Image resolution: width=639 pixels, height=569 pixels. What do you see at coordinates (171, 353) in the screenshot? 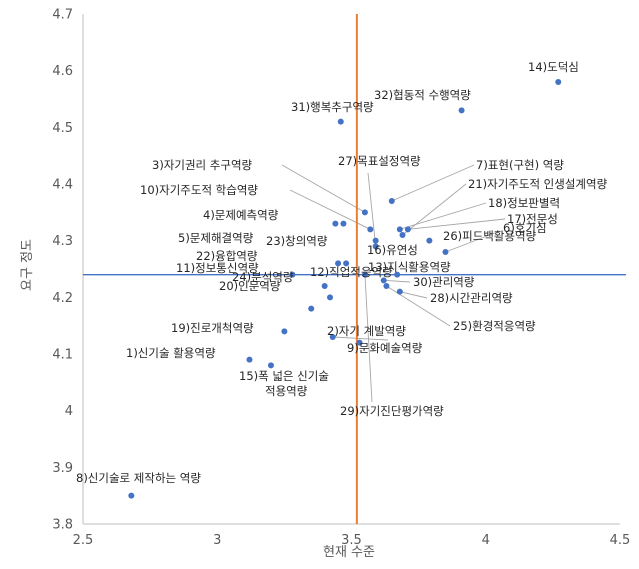
I see `point-label: 1)신기술 활용역량` at bounding box center [171, 353].